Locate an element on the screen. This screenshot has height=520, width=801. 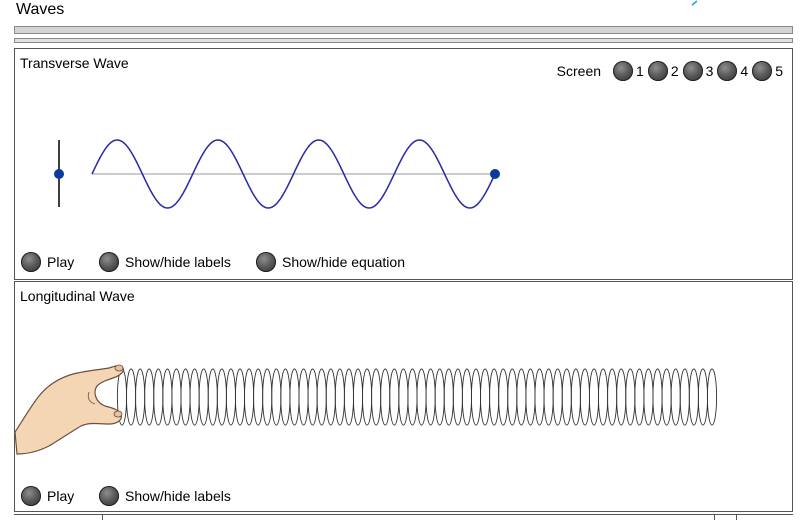
status-bar is located at coordinates (403, 517).